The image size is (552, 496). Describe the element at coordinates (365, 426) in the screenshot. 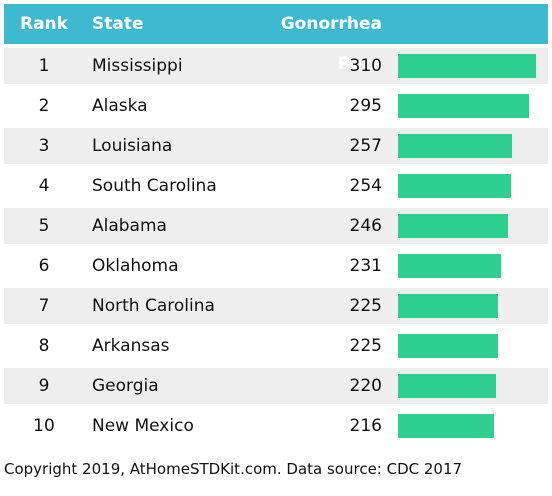

I see `rate-cell: 216` at that location.